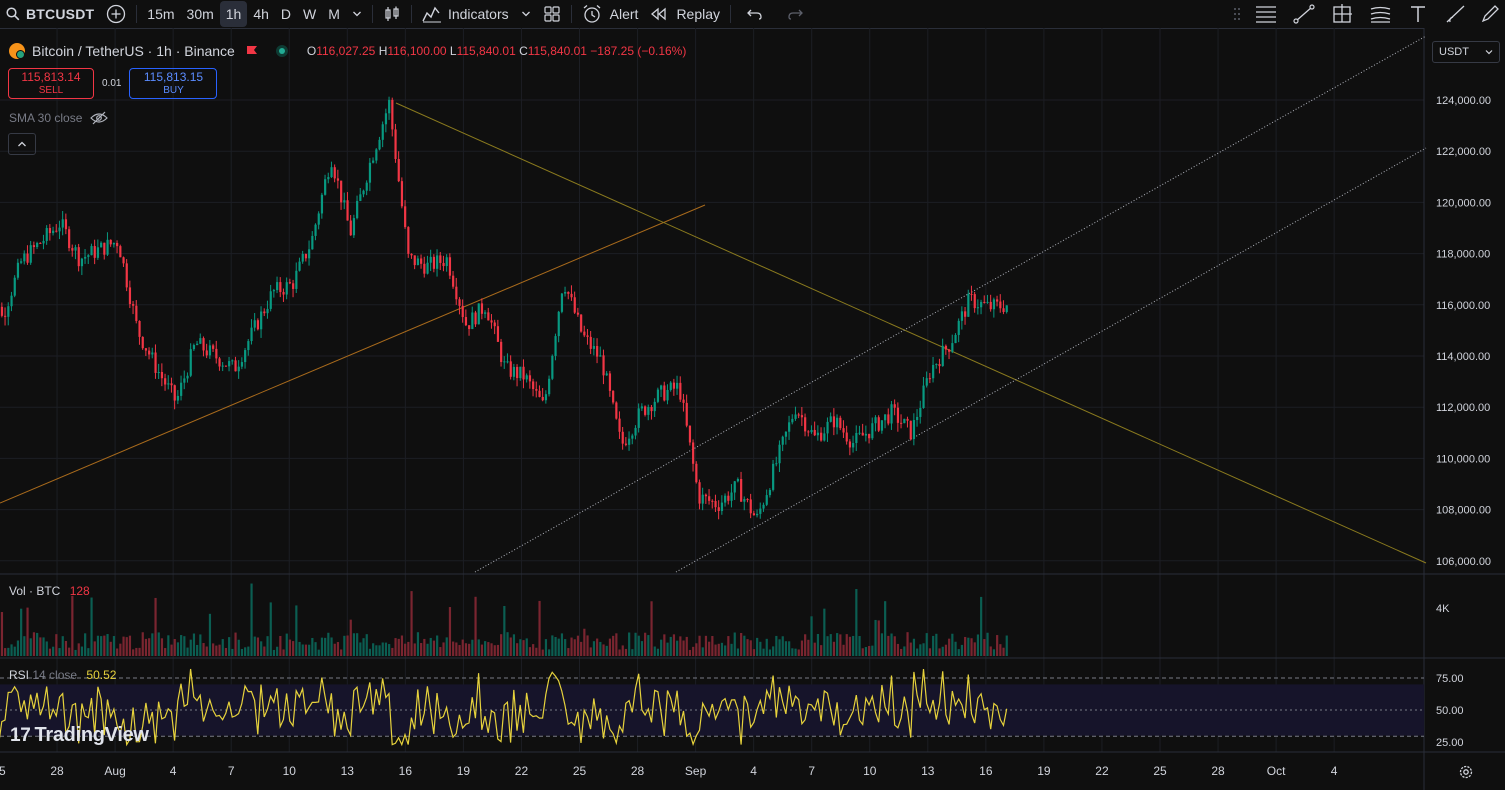  What do you see at coordinates (99, 118) in the screenshot?
I see `eye-off-icon` at bounding box center [99, 118].